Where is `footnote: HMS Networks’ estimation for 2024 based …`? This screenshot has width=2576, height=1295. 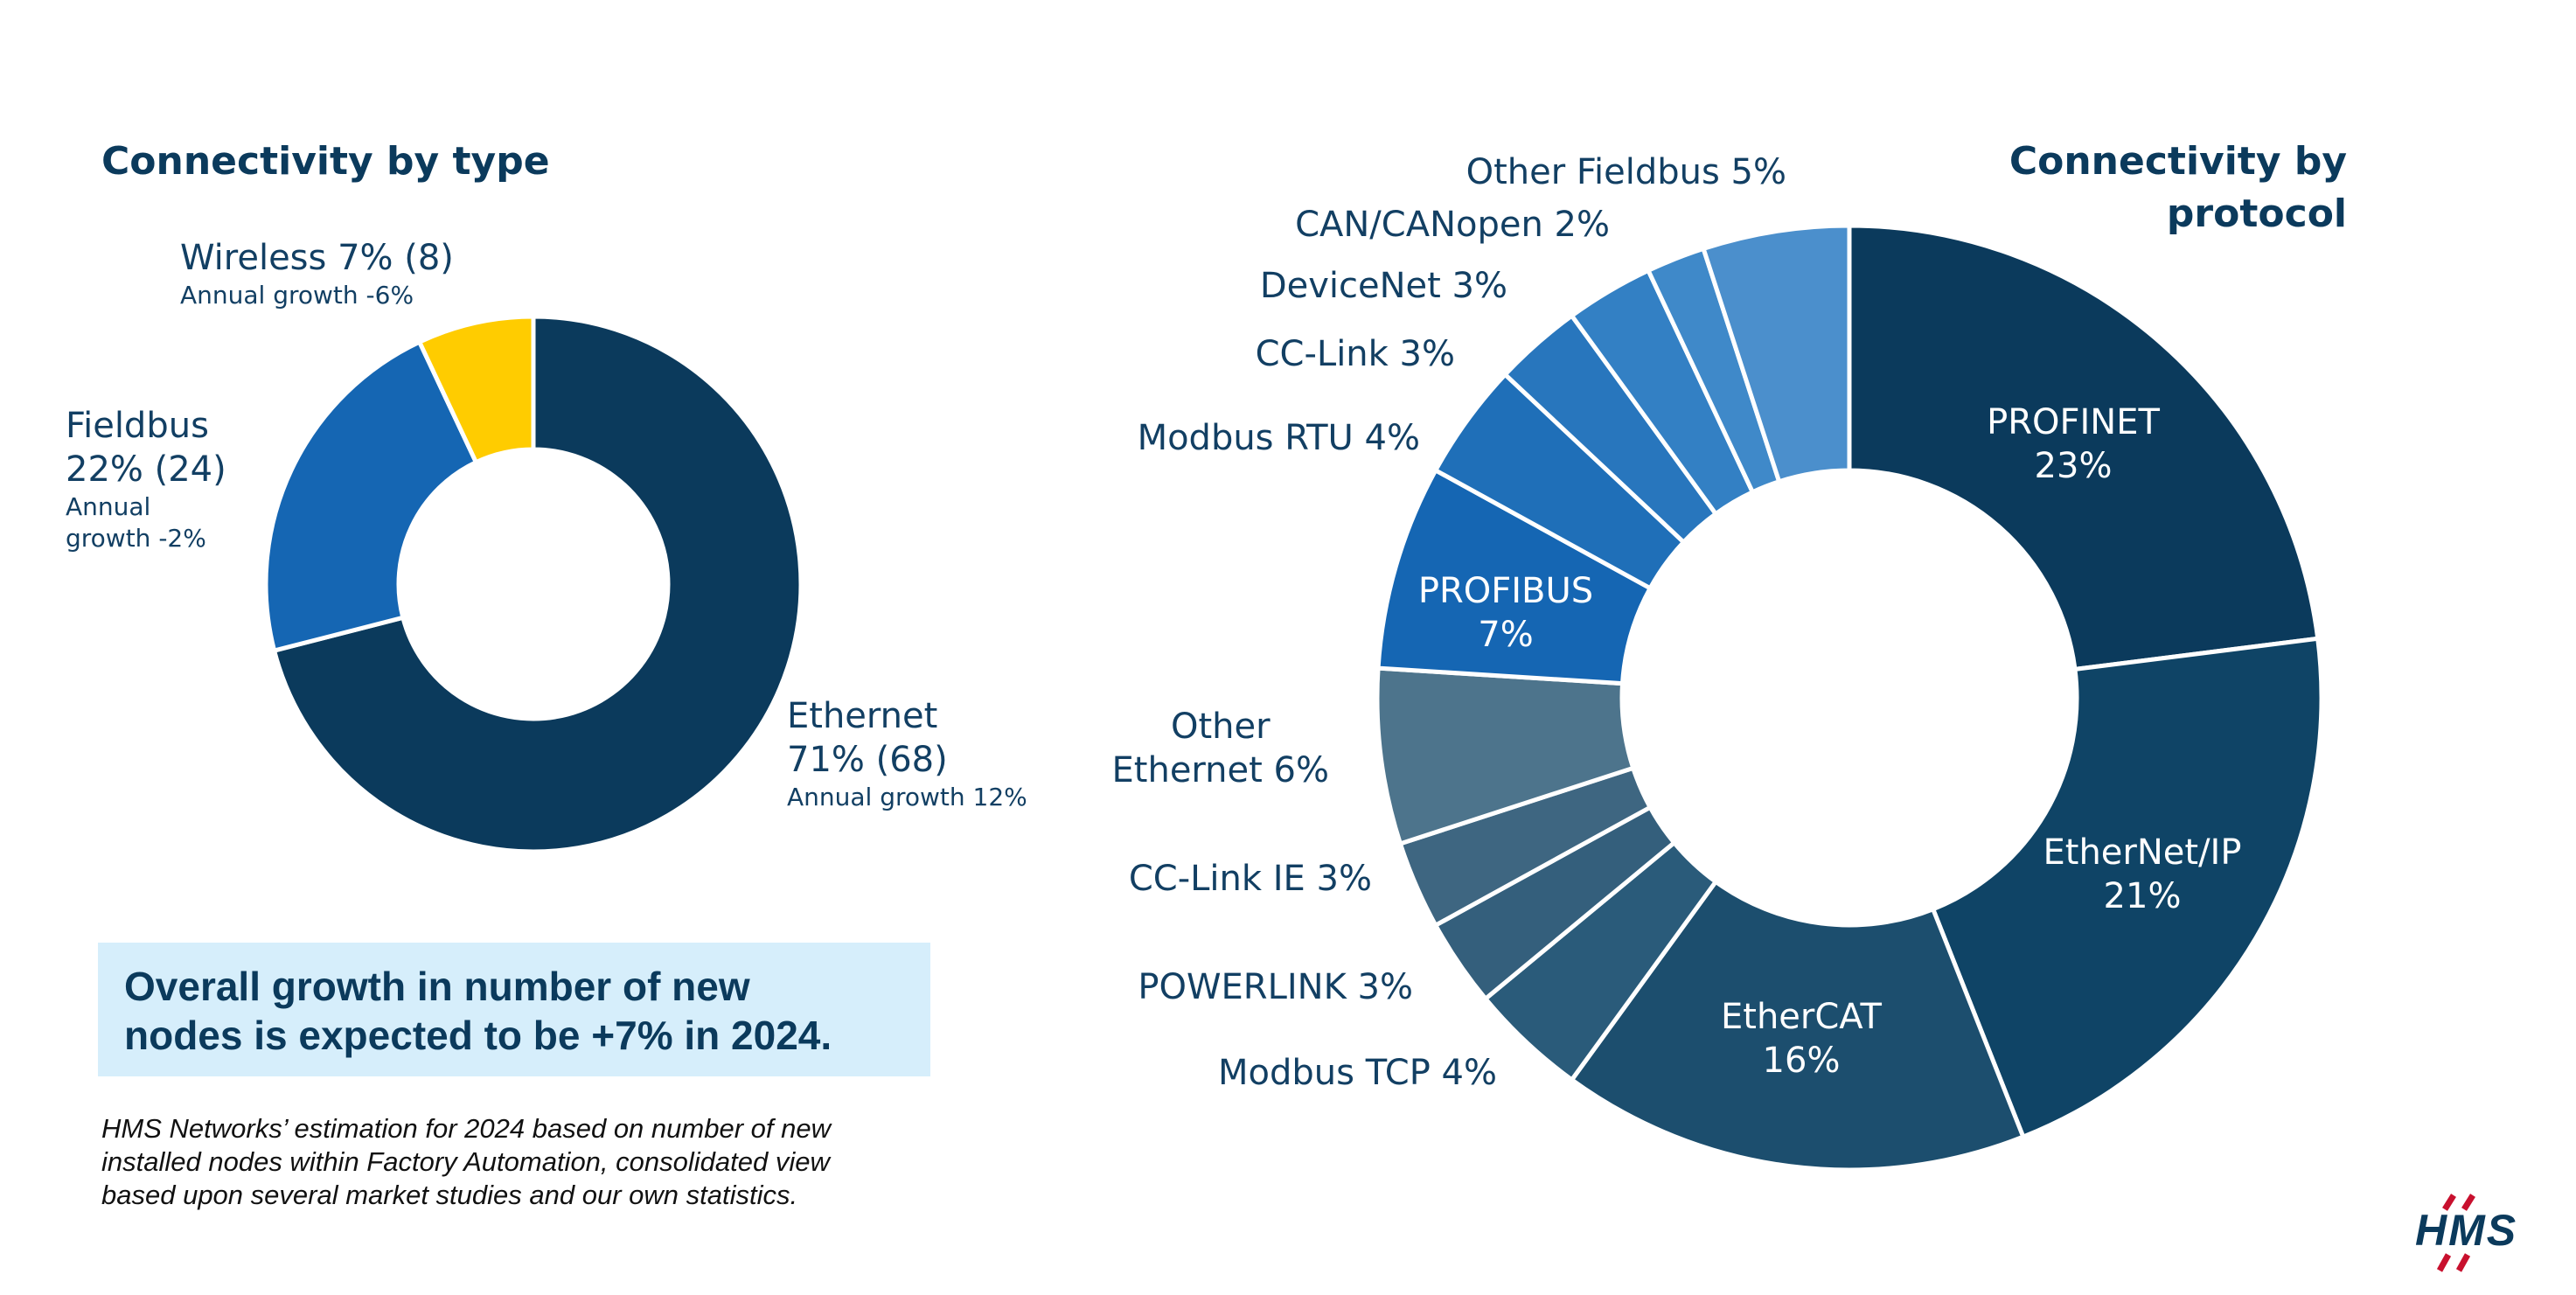 footnote: HMS Networks’ estimation for 2024 based … is located at coordinates (521, 1162).